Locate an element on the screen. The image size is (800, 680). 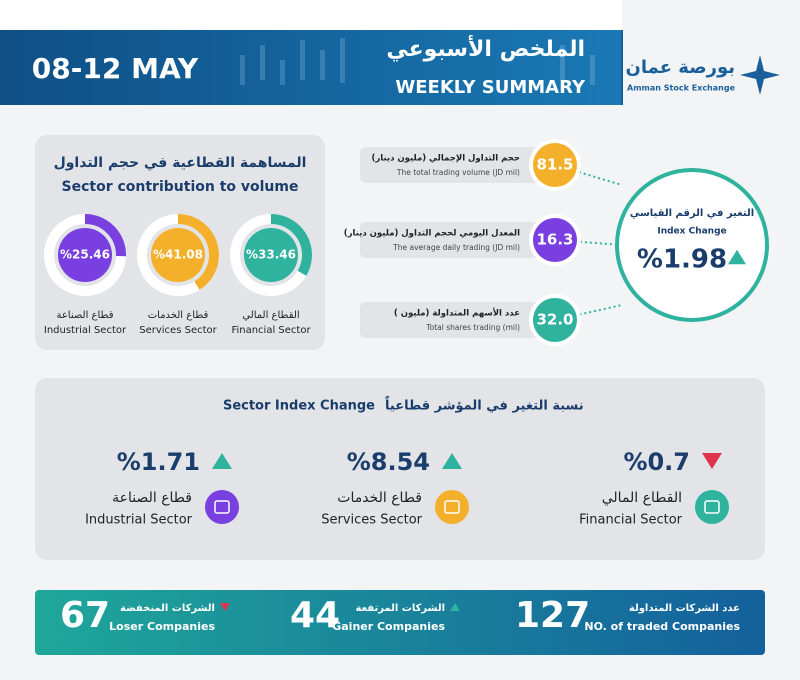
sector-name-ar: قطاع الصناعة is located at coordinates (84, 315).